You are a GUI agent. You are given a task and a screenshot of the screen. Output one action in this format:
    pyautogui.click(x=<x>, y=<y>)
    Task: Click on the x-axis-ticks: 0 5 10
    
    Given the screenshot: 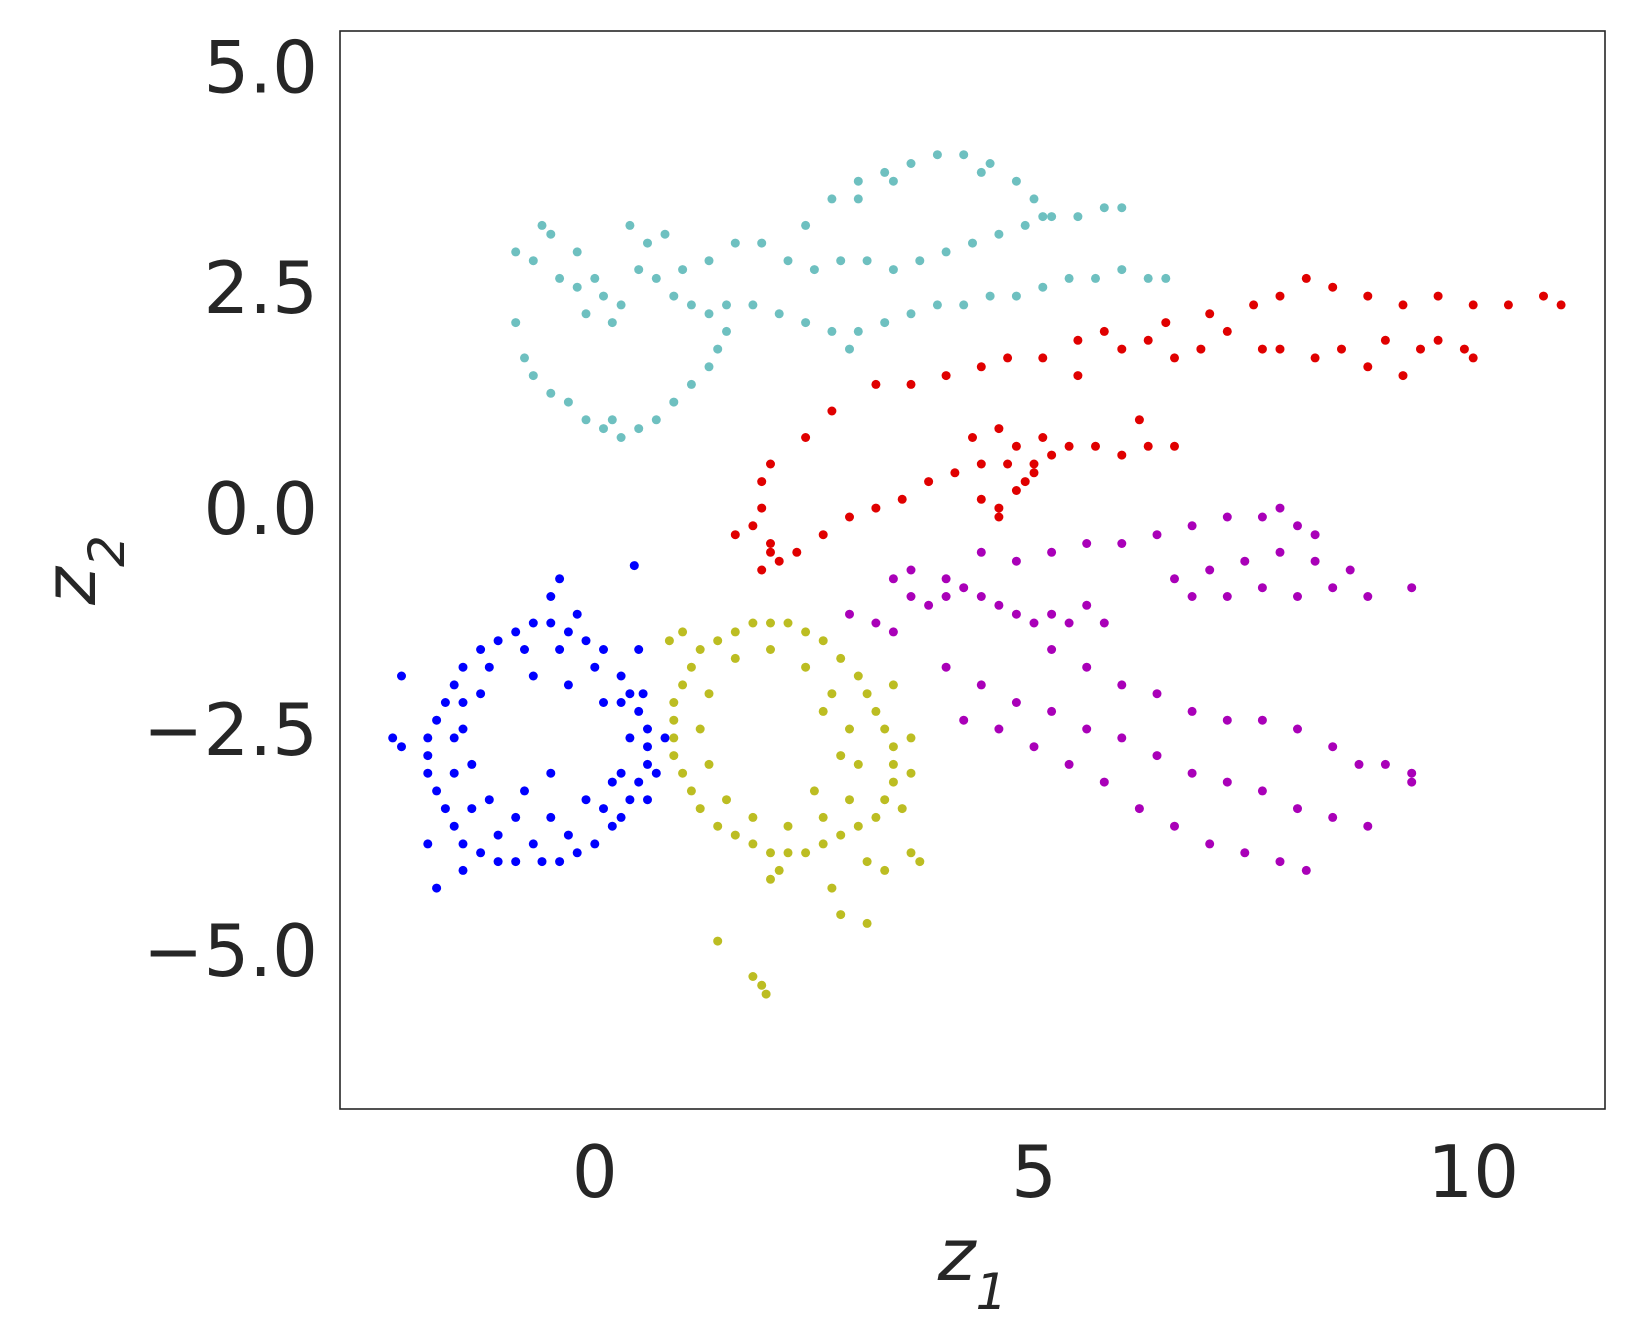 What is the action you would take?
    pyautogui.click(x=1045, y=1172)
    